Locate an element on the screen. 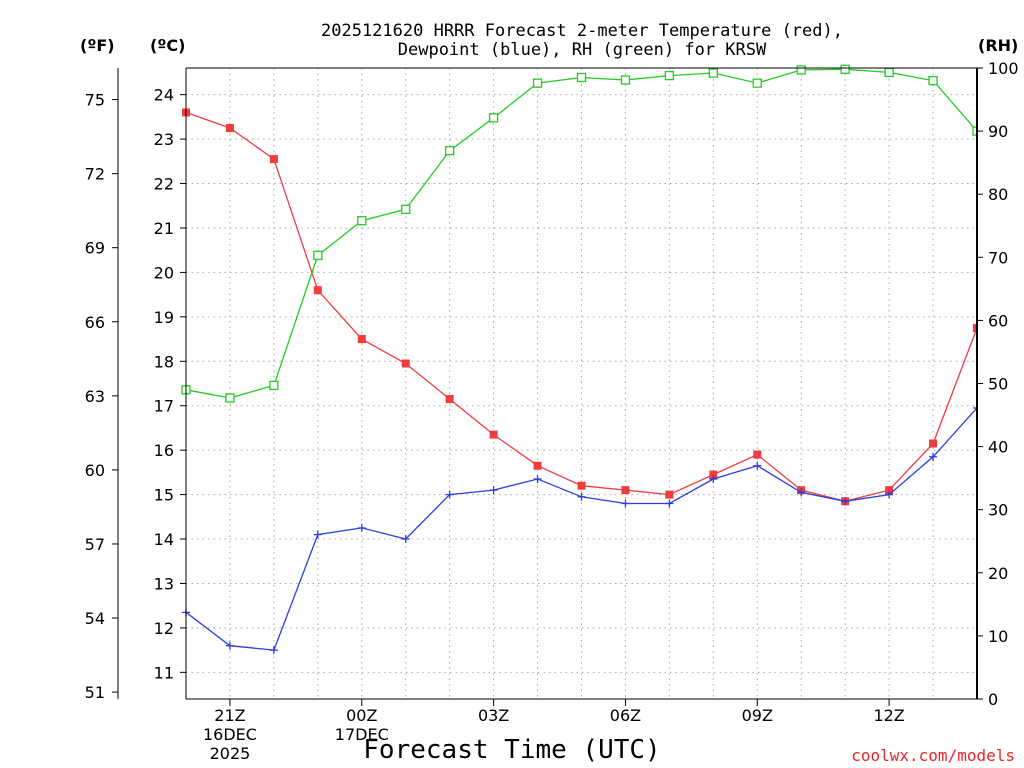  celsius-unit-label: (ºC) is located at coordinates (167, 45).